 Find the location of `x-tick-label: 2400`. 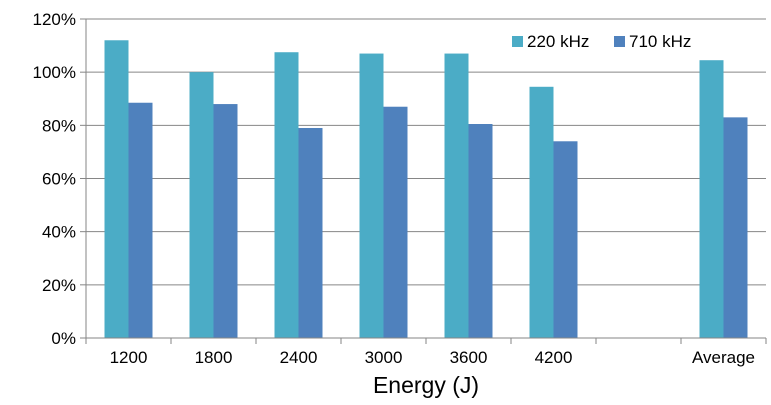

x-tick-label: 2400 is located at coordinates (299, 357).